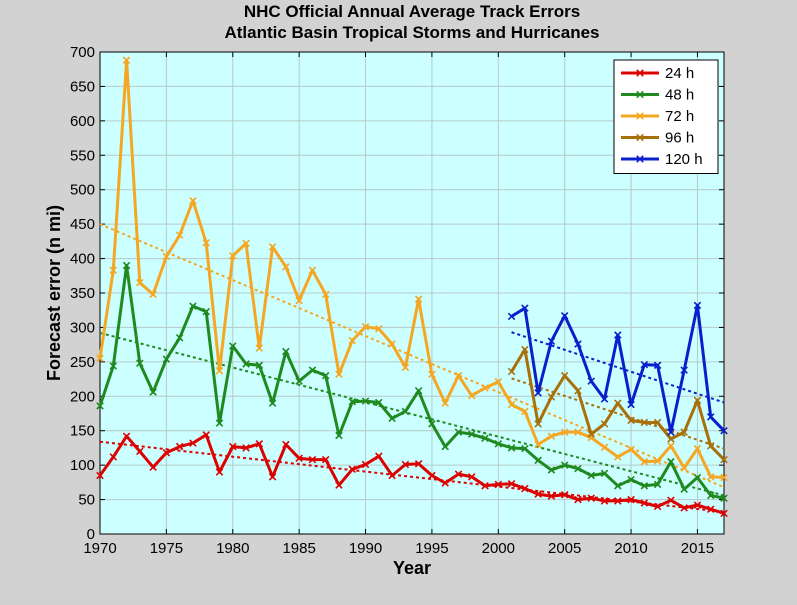 The height and width of the screenshot is (605, 797). I want to click on y-tick-label: 400, so click(82, 259).